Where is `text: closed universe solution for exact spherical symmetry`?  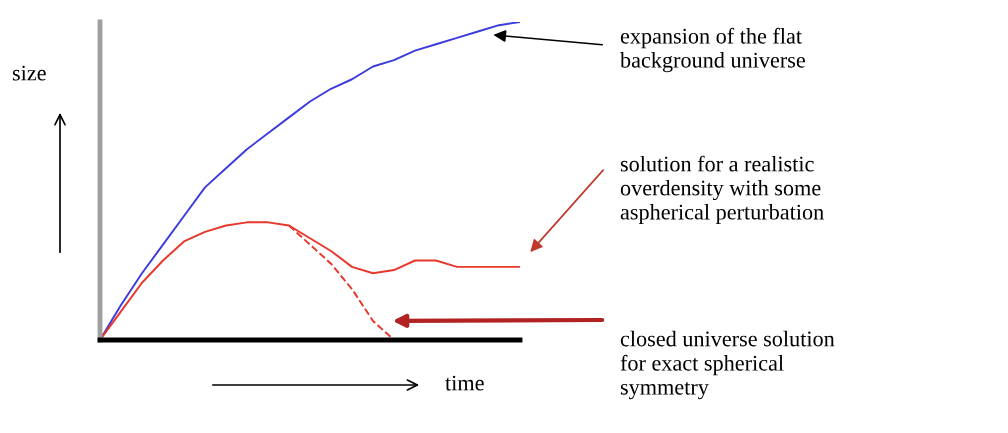 text: closed universe solution for exact spherical symmetry is located at coordinates (727, 365).